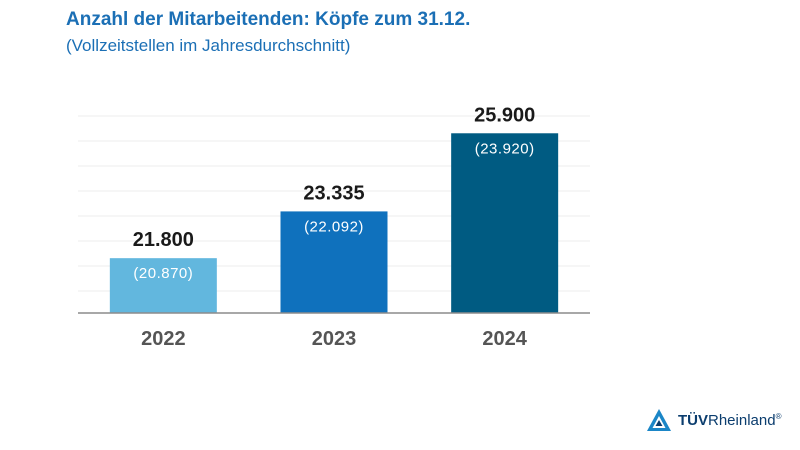  I want to click on tuv-rheinland-logo: TÜVRheinland®, so click(713, 420).